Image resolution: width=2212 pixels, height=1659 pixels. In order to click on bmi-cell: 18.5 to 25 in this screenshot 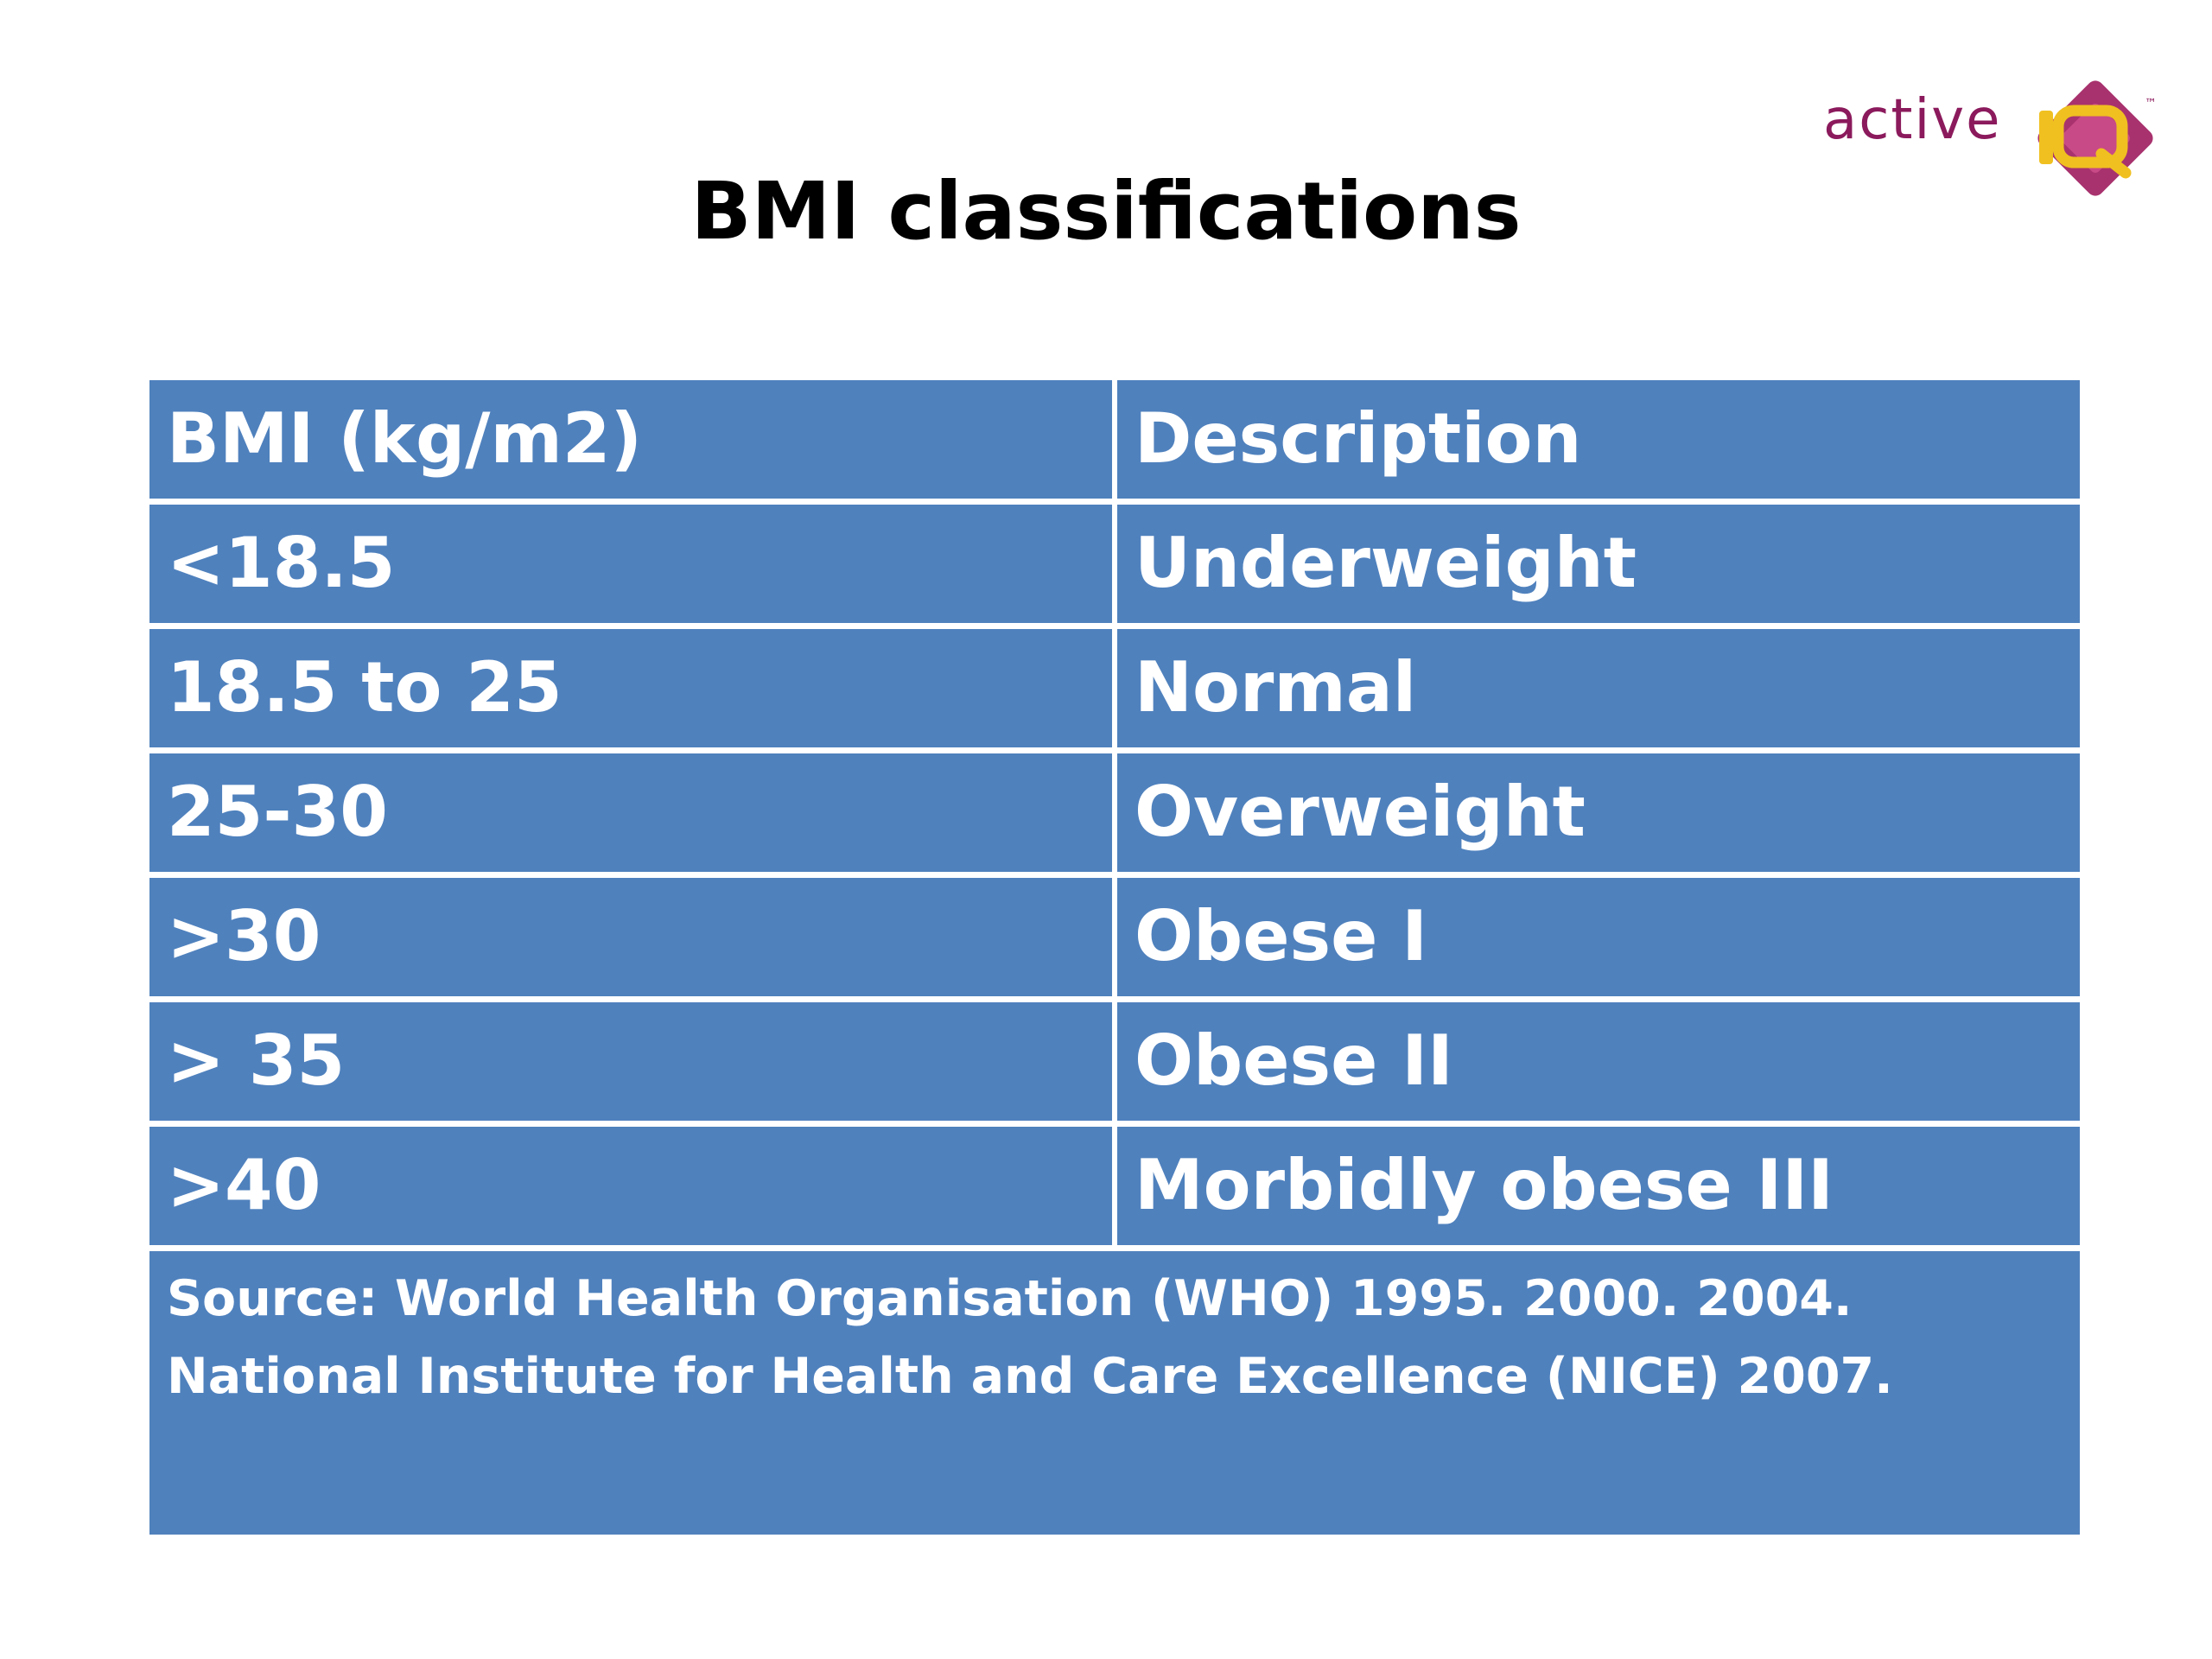, I will do `click(630, 688)`.